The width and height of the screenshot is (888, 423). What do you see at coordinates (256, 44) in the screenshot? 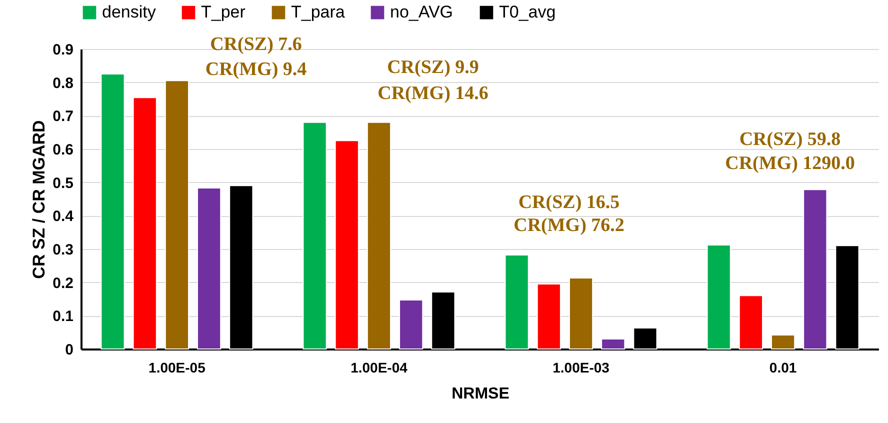
I see `annotation: CR(SZ) 7.6` at bounding box center [256, 44].